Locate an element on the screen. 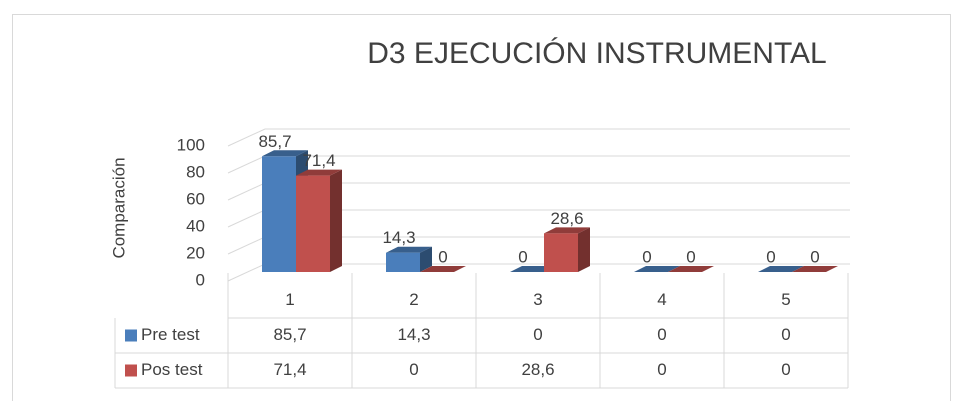 This screenshot has width=954, height=401. table-value: 28,6 is located at coordinates (537, 369).